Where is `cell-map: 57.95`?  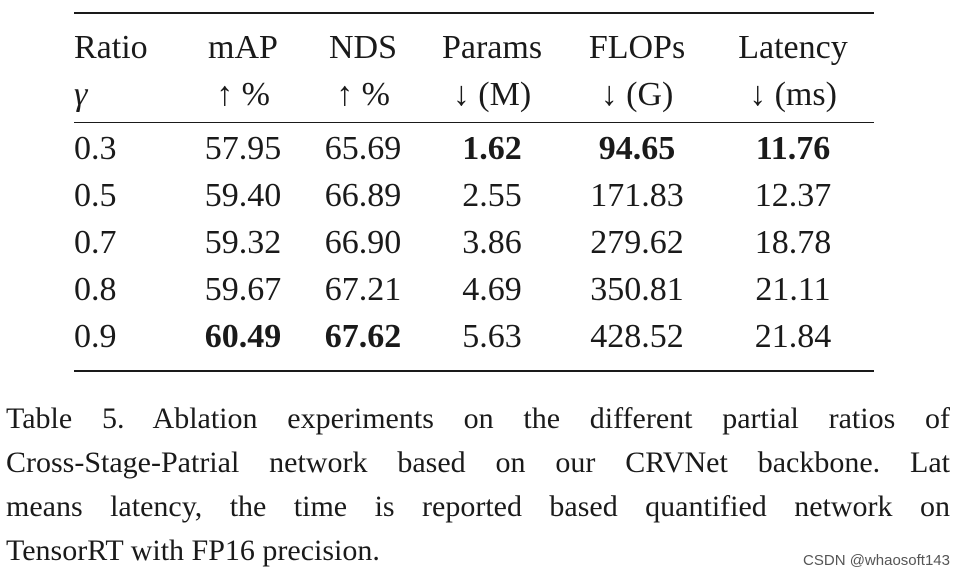
cell-map: 57.95 is located at coordinates (243, 148).